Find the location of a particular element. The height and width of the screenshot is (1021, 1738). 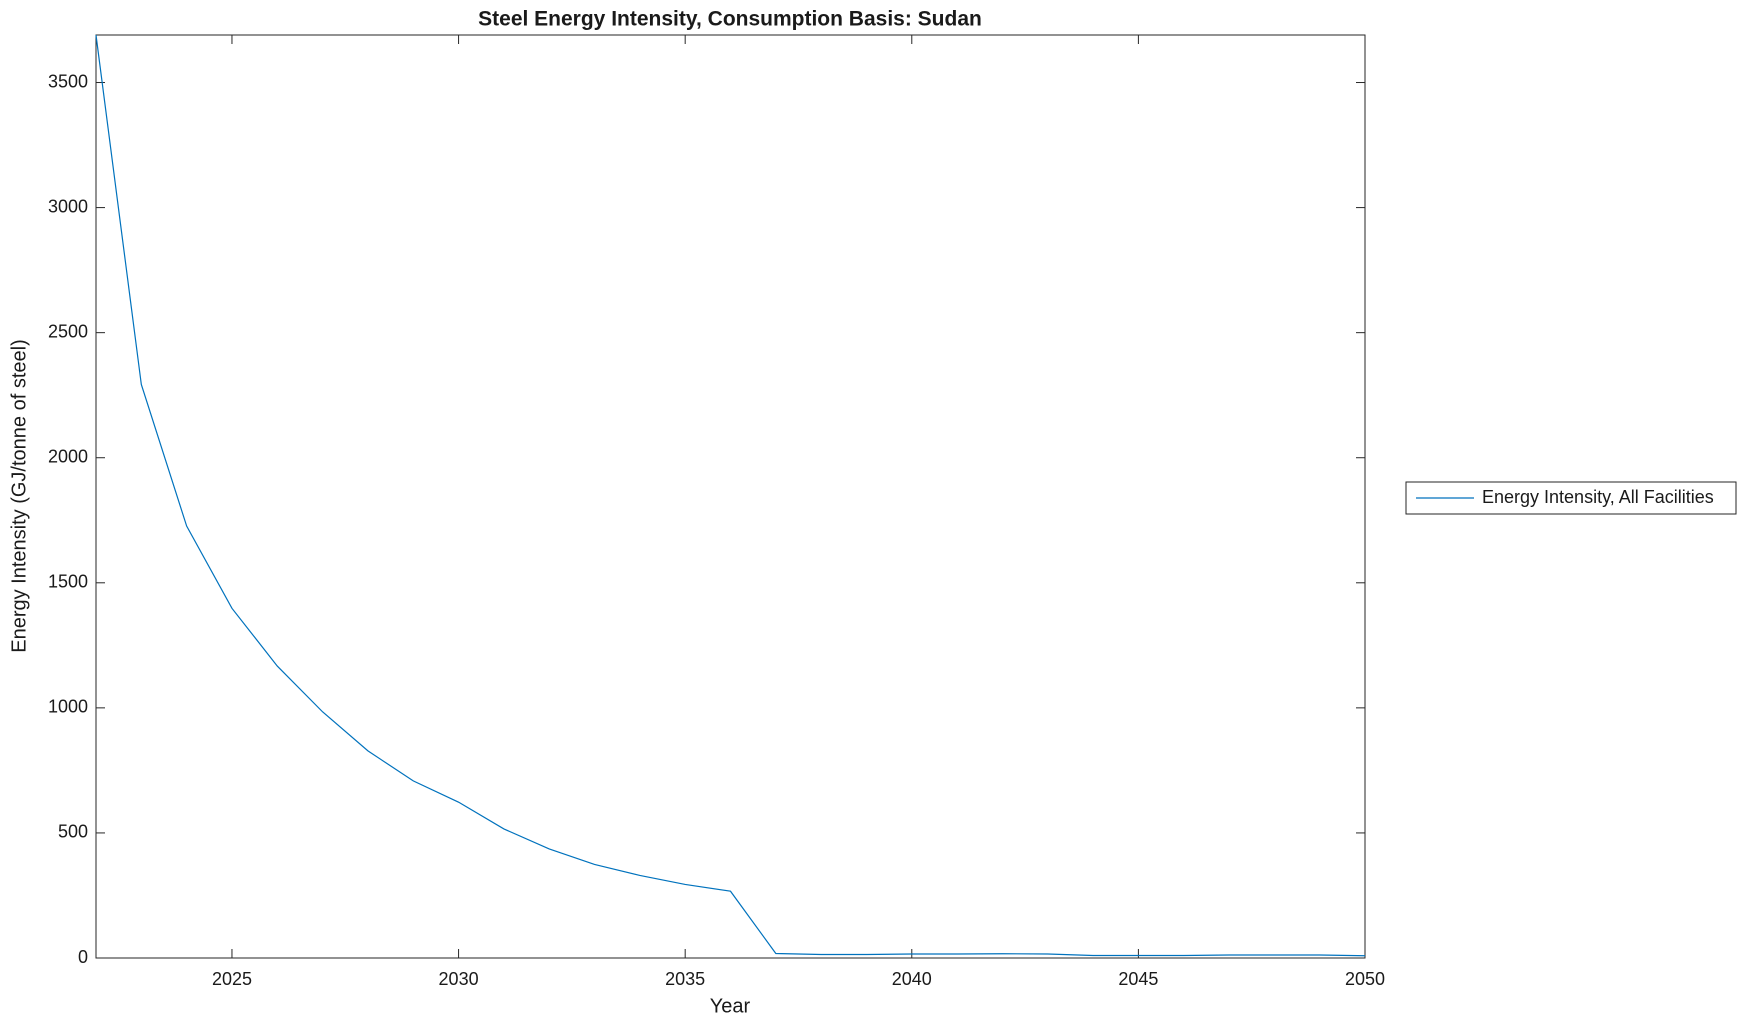

y-tick-label: 3500 is located at coordinates (68, 81).